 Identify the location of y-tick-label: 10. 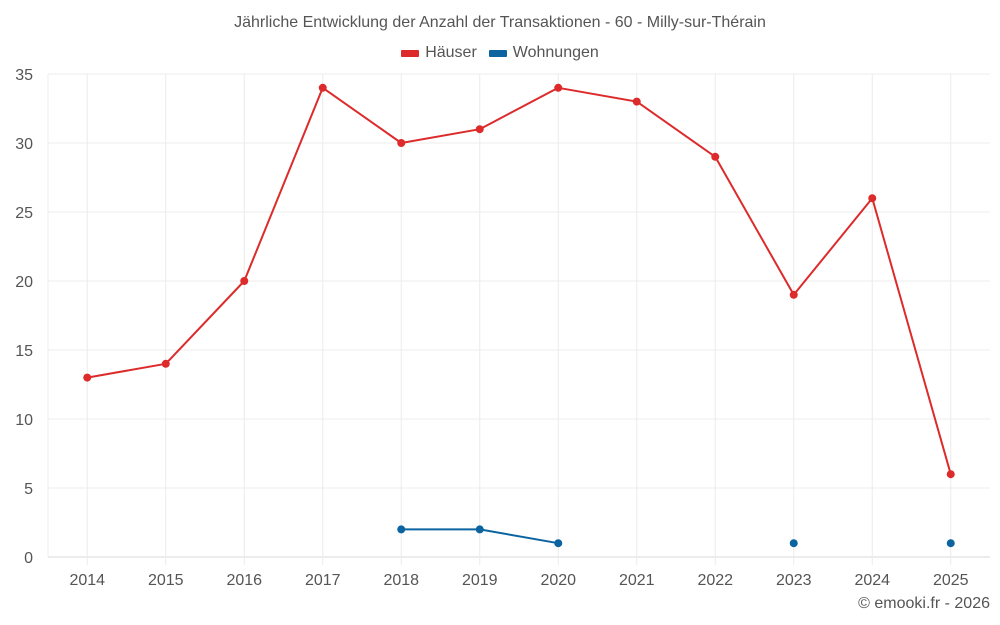
(24, 420).